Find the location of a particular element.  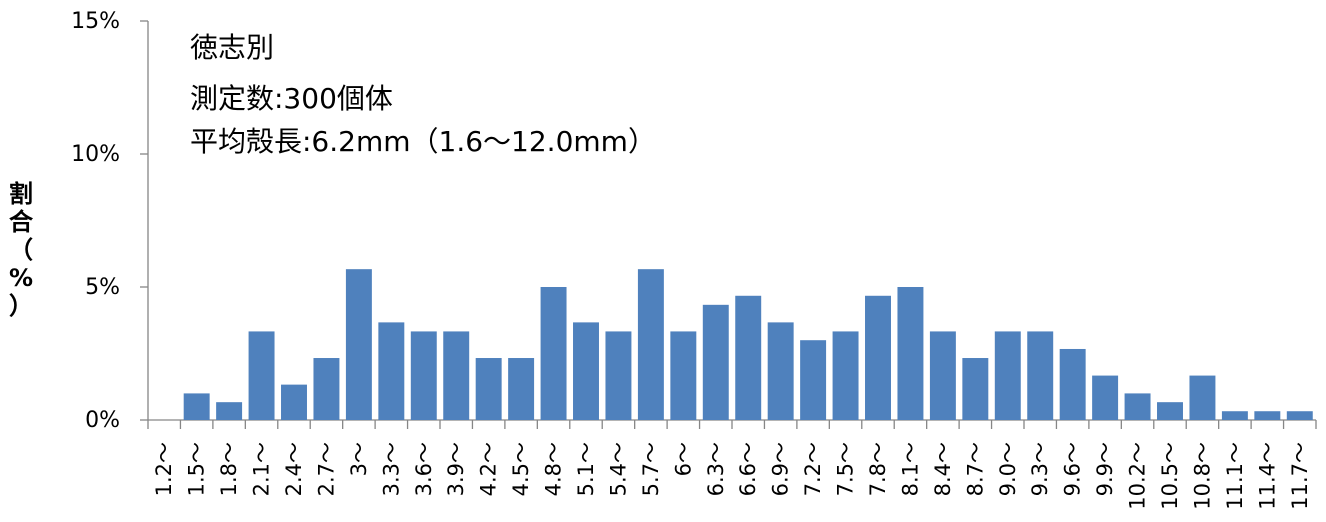

x-tick-label: 8.1～ is located at coordinates (910, 469).